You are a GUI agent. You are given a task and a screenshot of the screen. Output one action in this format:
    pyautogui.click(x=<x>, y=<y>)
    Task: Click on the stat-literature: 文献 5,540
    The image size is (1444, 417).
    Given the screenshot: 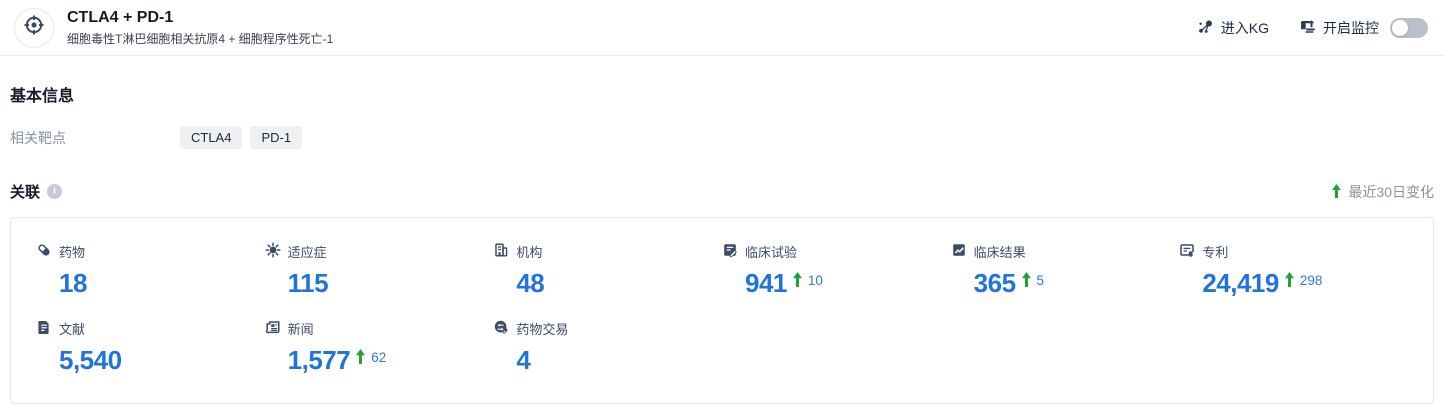 What is the action you would take?
    pyautogui.click(x=150, y=346)
    